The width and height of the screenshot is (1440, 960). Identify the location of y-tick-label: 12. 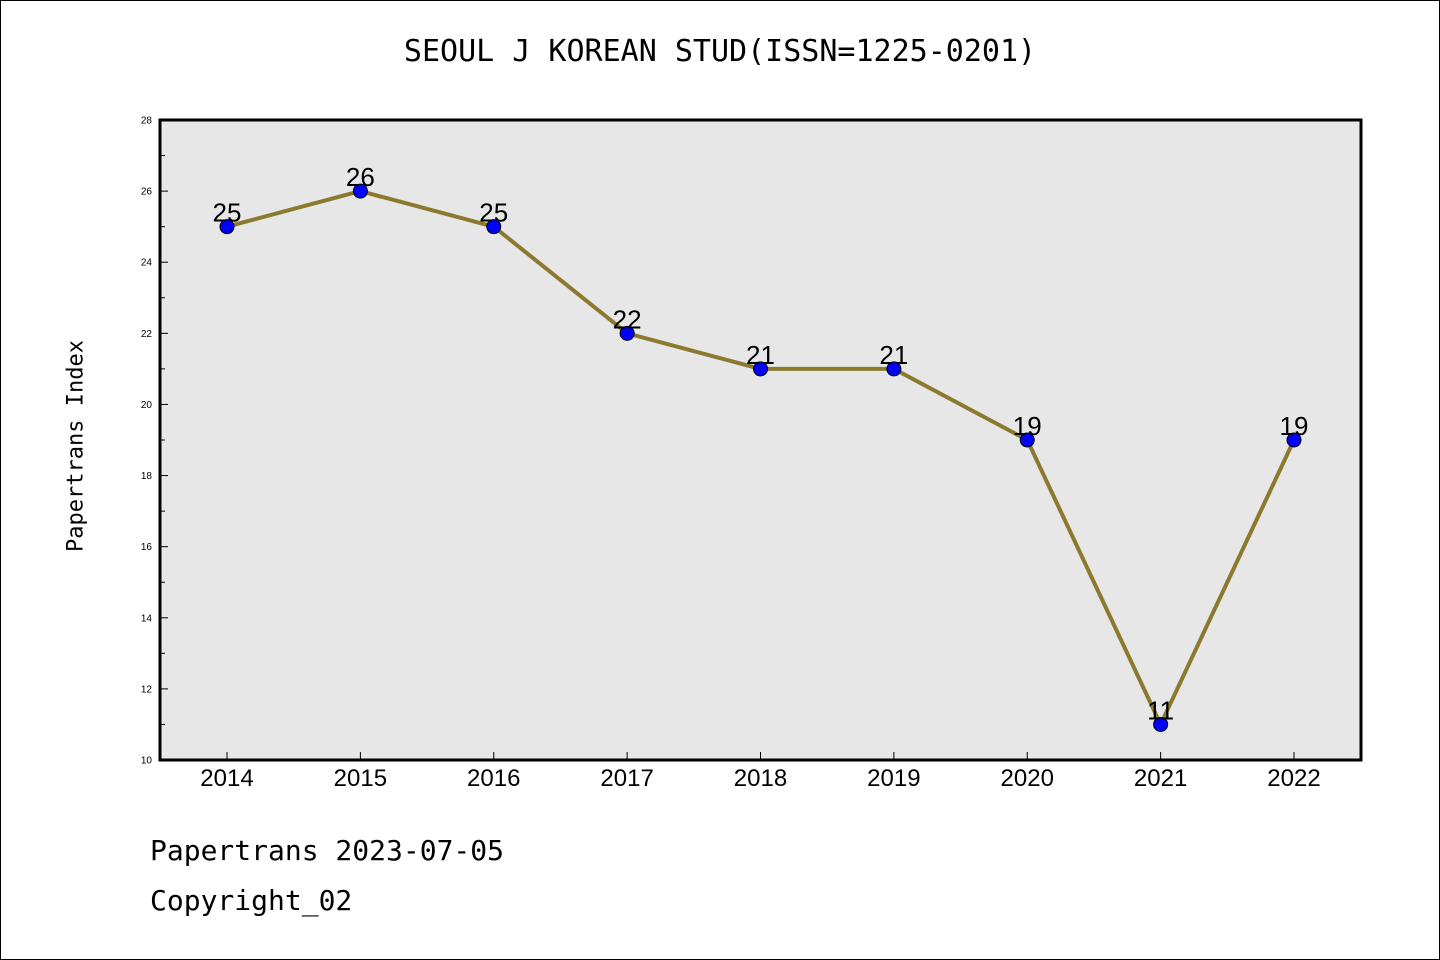
(147, 689).